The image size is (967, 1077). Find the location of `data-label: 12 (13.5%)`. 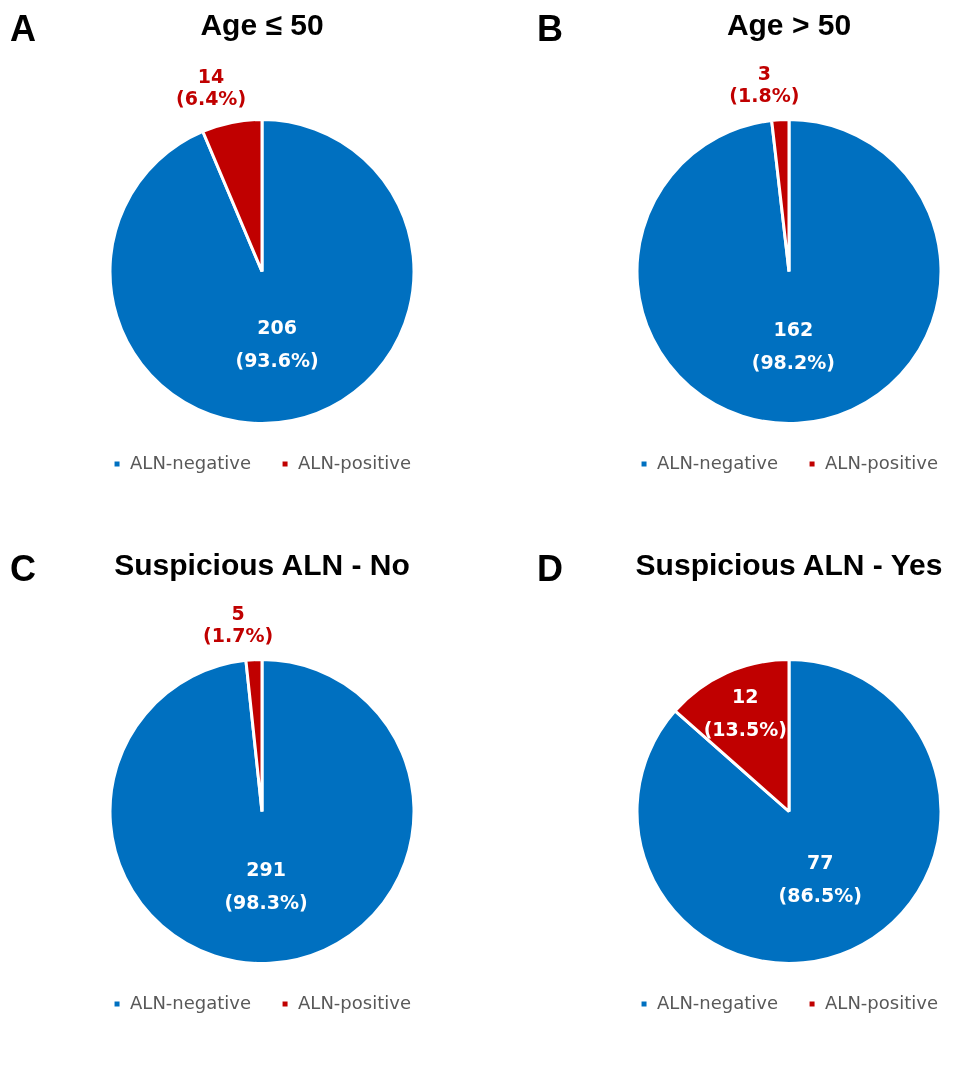

data-label: 12 (13.5%) is located at coordinates (745, 712).